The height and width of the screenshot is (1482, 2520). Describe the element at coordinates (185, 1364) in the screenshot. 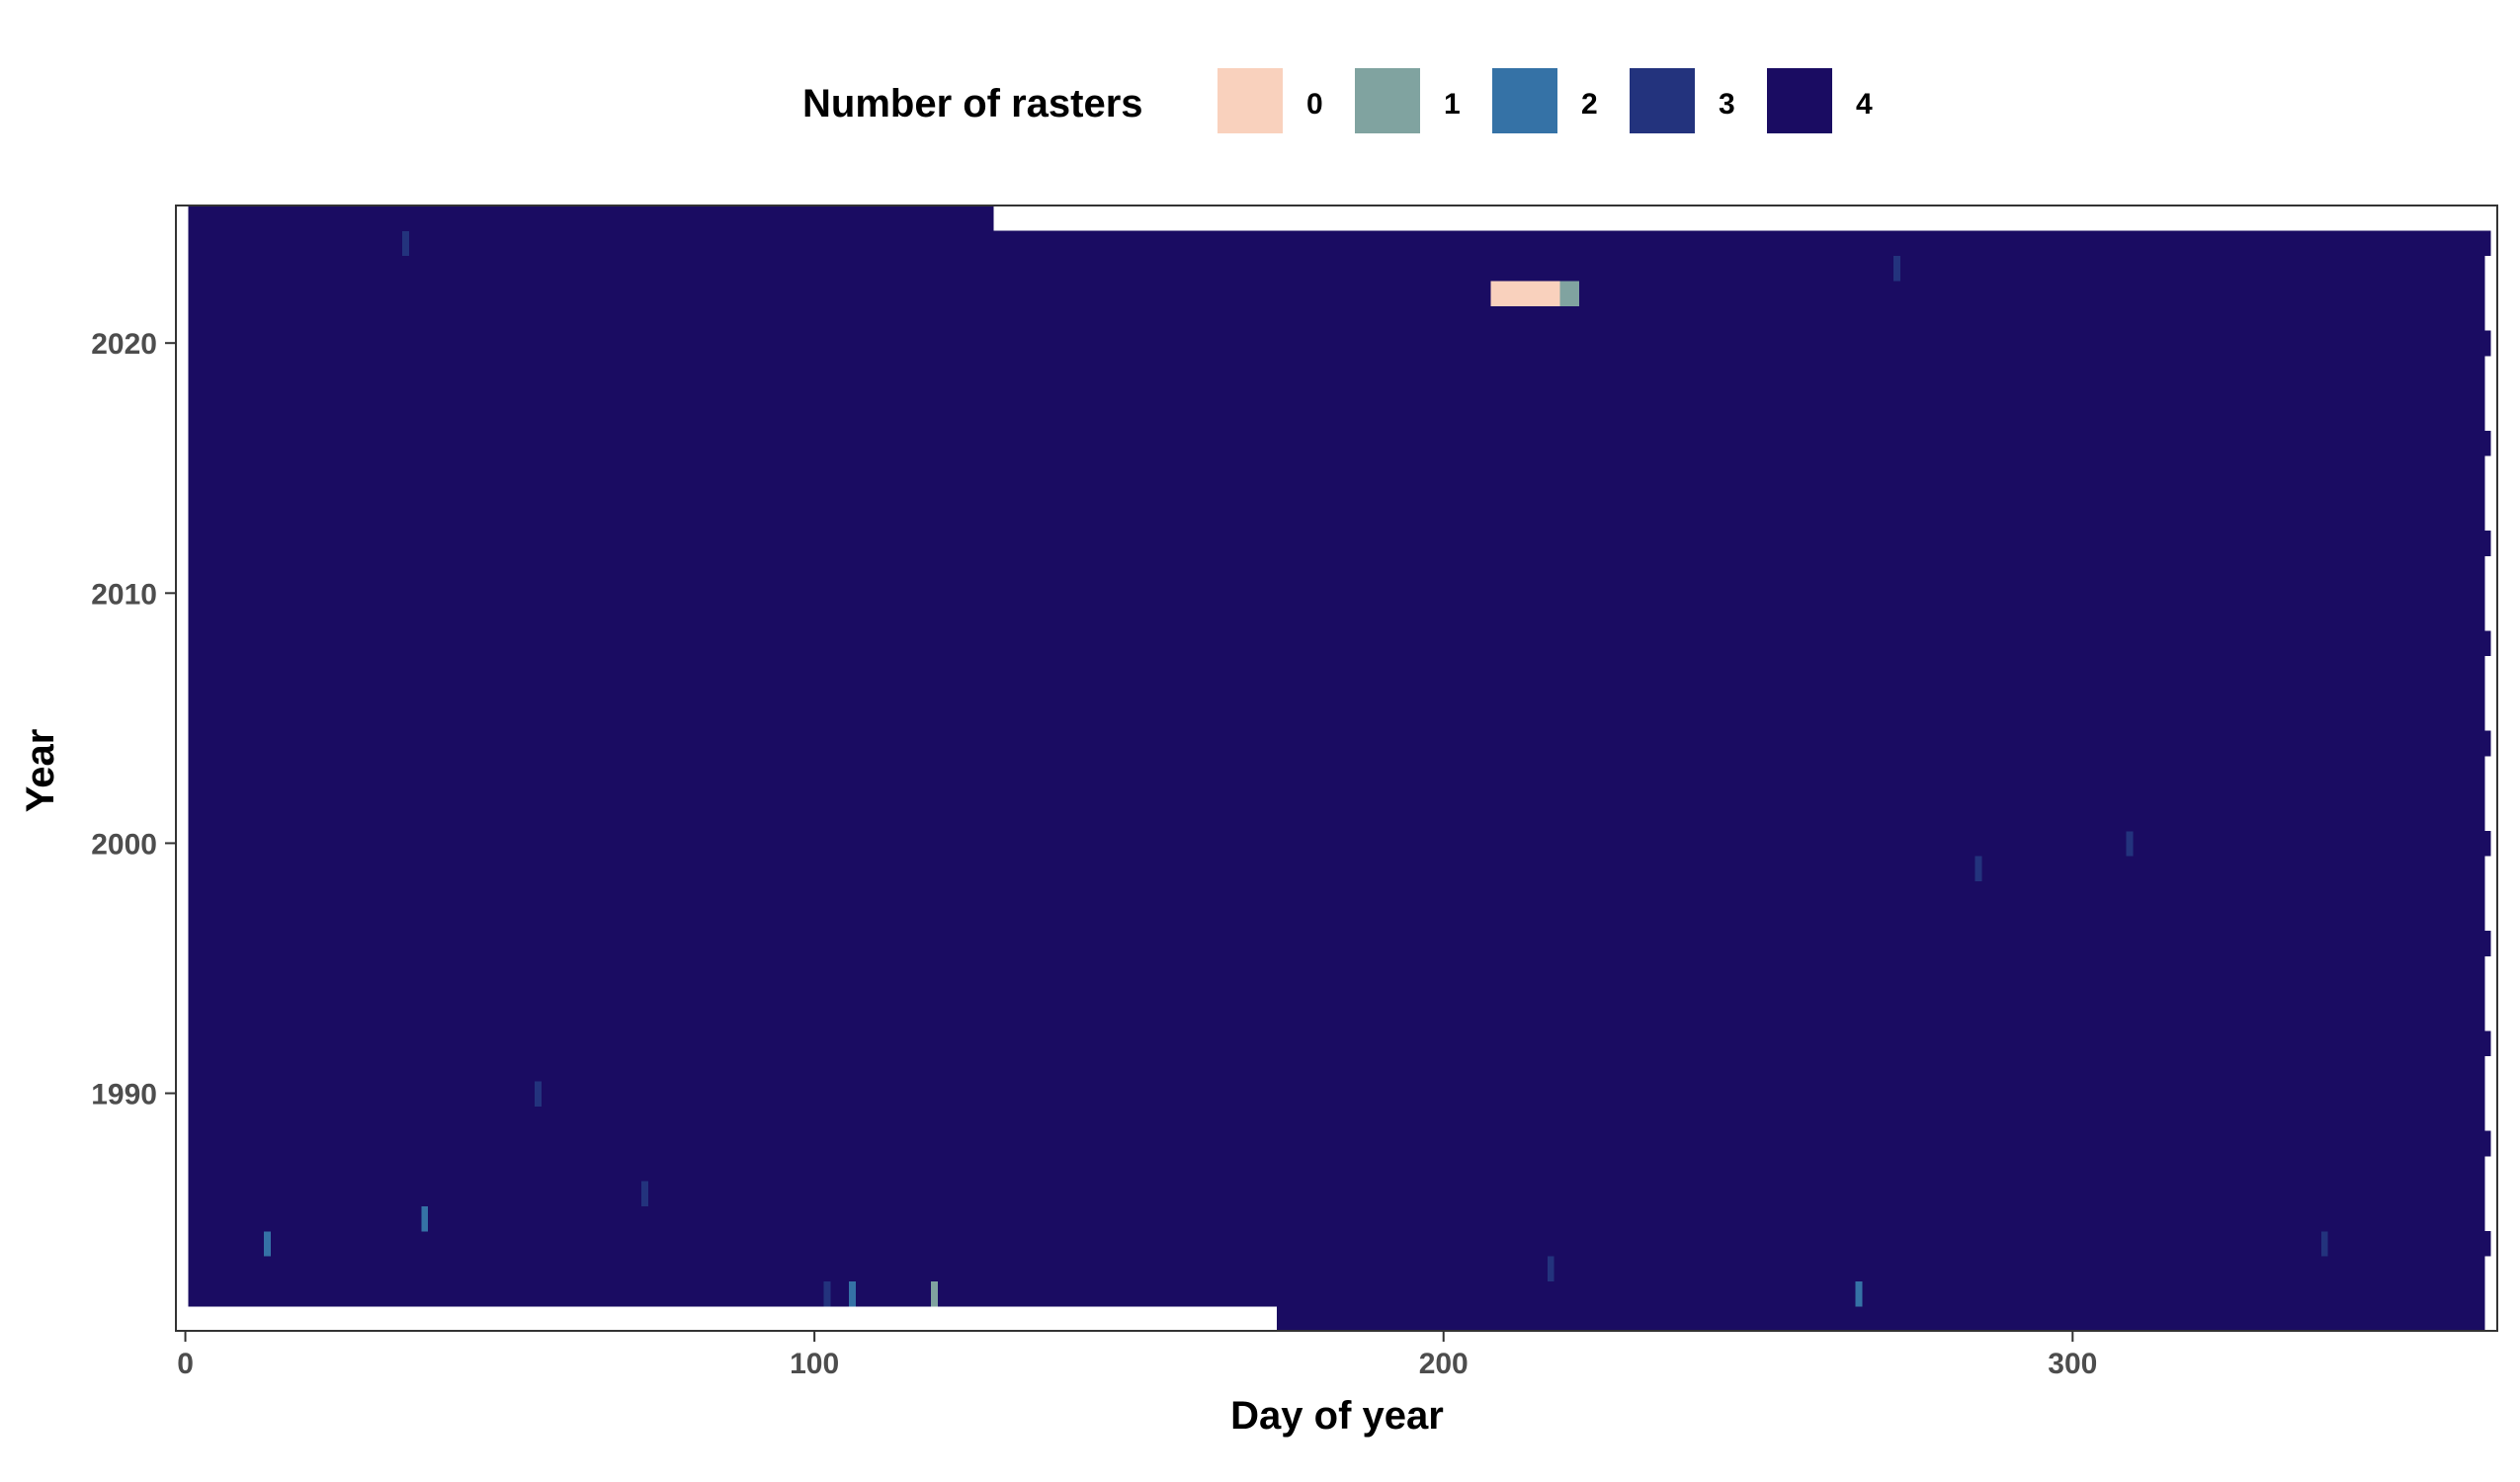

I see `x-tick-label-0: 0` at that location.